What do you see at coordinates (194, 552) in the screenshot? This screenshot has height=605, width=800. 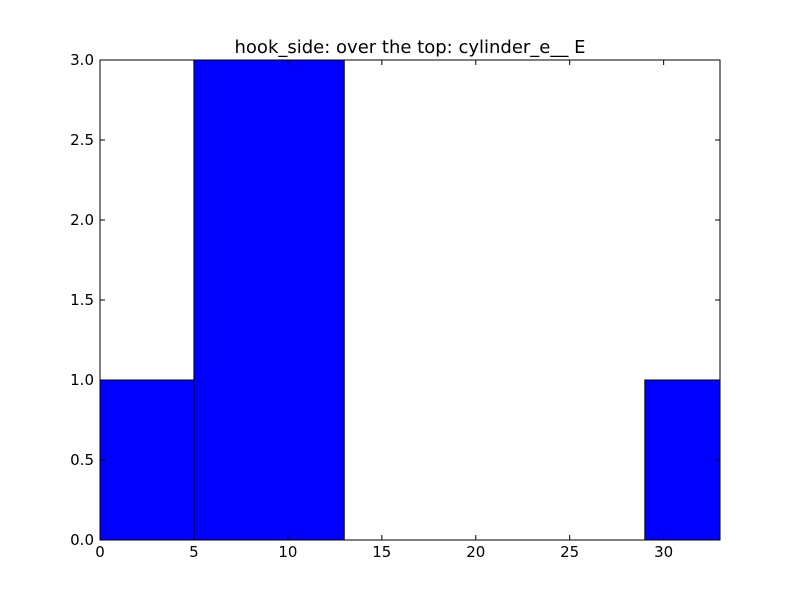 I see `x-tick-label: 5` at bounding box center [194, 552].